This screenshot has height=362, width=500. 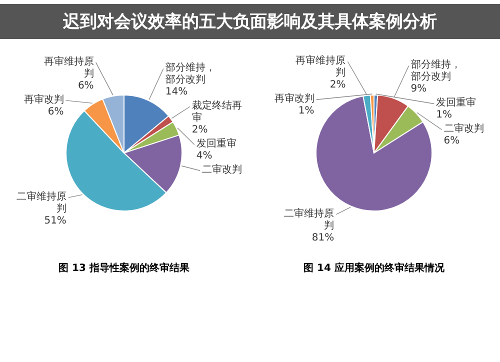 What do you see at coordinates (204, 156) in the screenshot?
I see `data-label: 4%` at bounding box center [204, 156].